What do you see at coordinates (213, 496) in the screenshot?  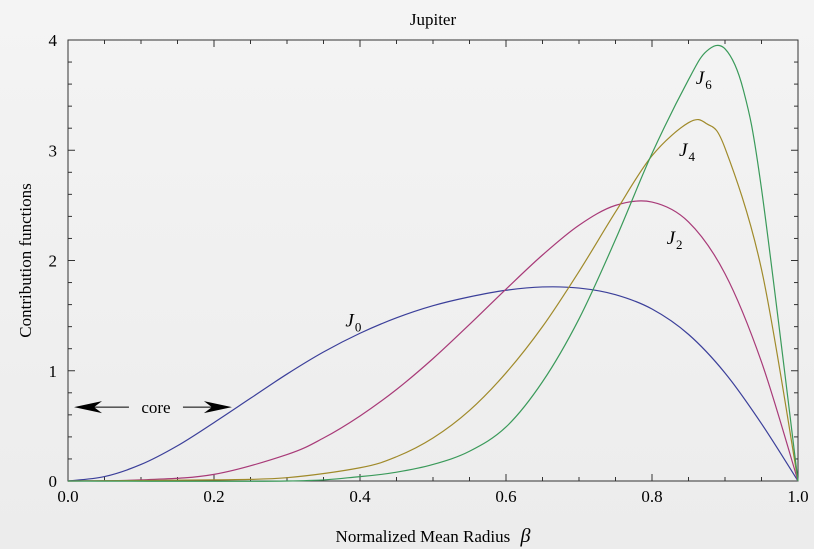 I see `x-tick-label: 0.2` at bounding box center [213, 496].